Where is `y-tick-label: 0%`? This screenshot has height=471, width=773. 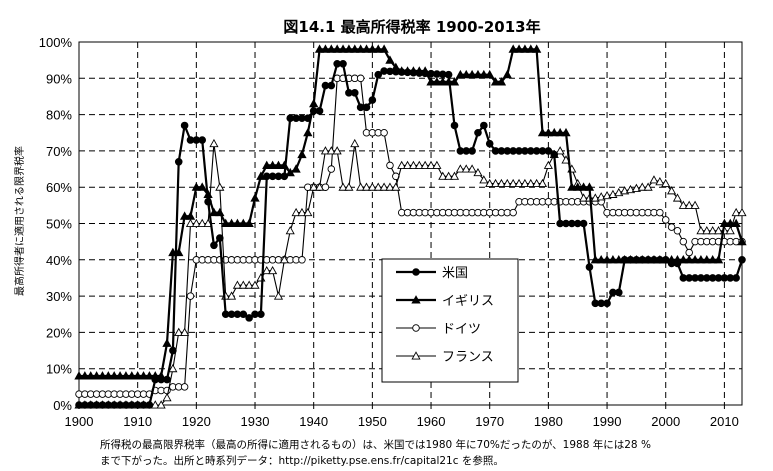
y-tick-label: 0% is located at coordinates (62, 405).